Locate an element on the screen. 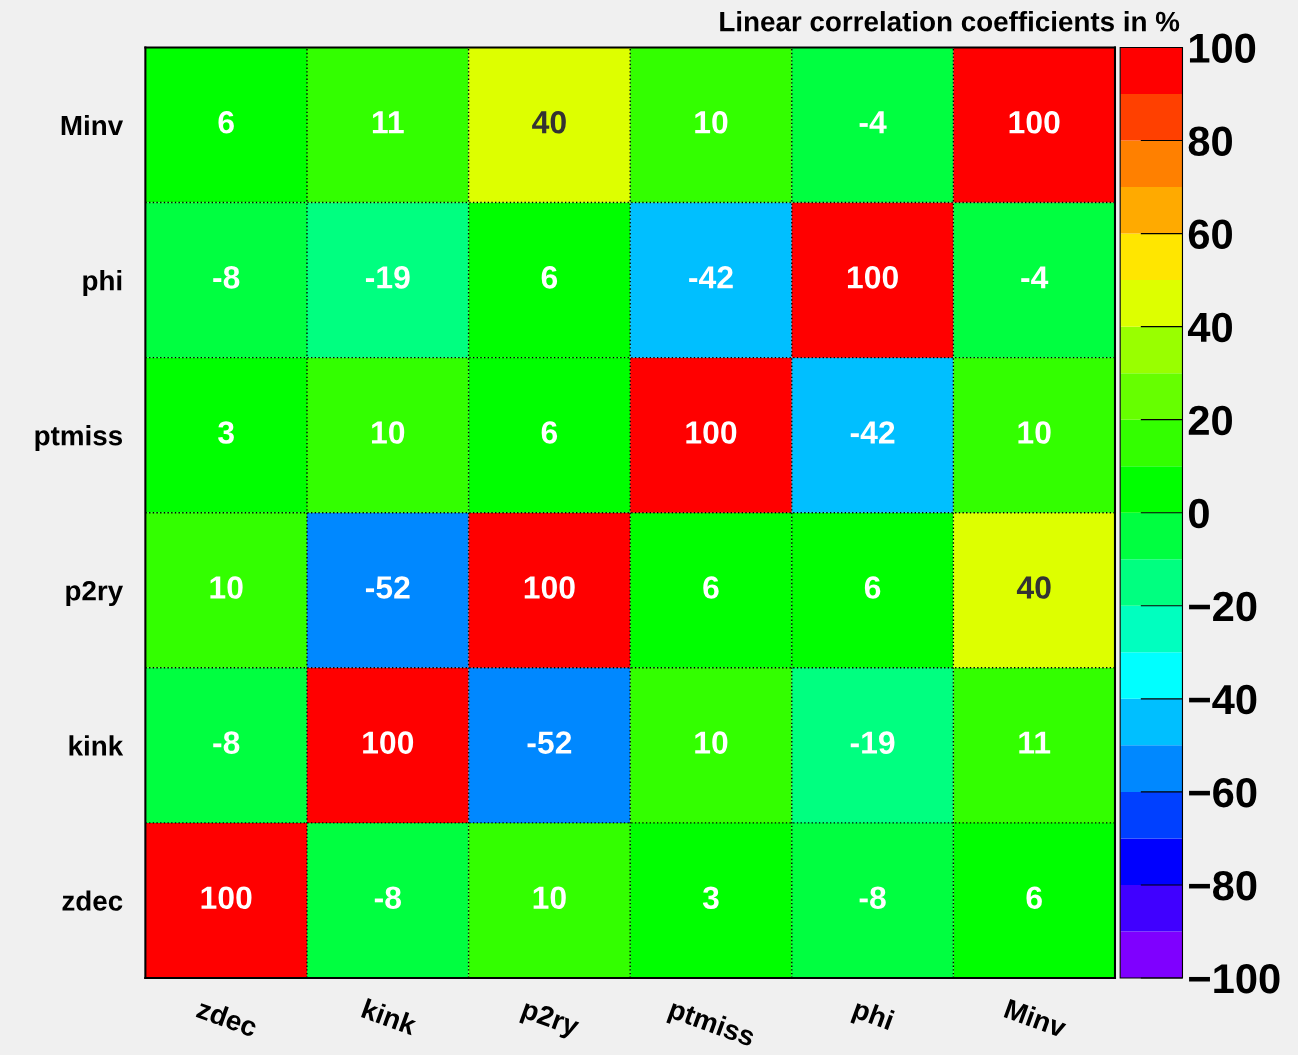 The image size is (1298, 1055). x-tick-label: zdec is located at coordinates (227, 1017).